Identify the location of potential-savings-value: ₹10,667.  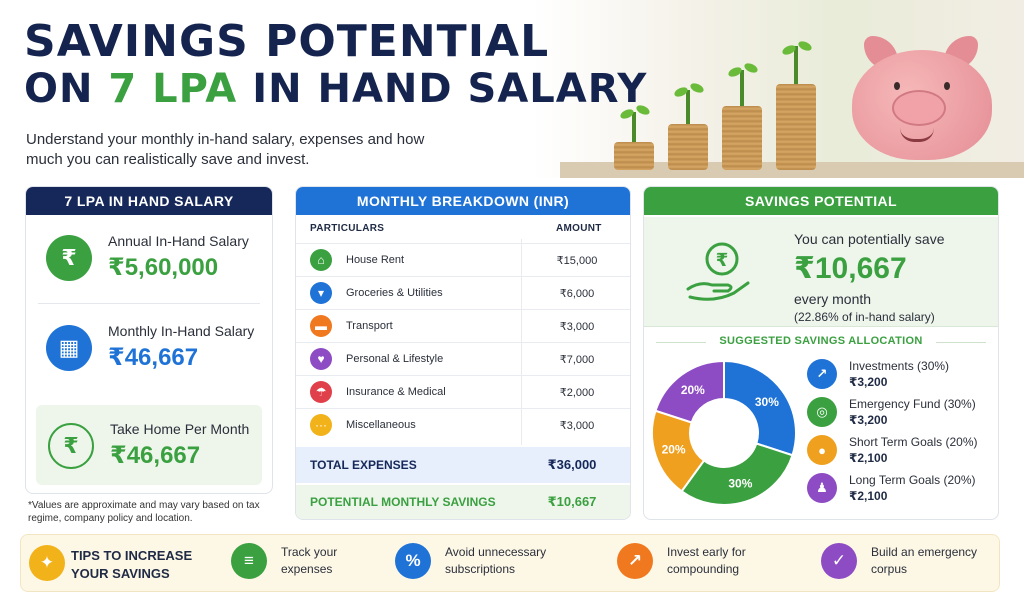
(572, 501).